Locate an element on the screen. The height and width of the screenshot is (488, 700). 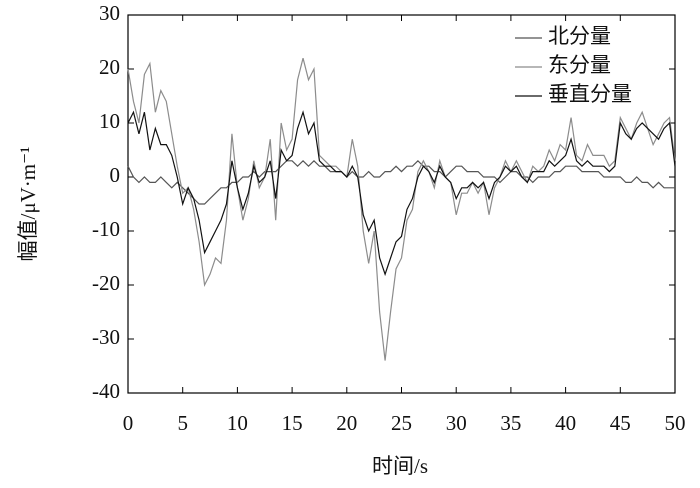
x-tick-label: 0 is located at coordinates (128, 423).